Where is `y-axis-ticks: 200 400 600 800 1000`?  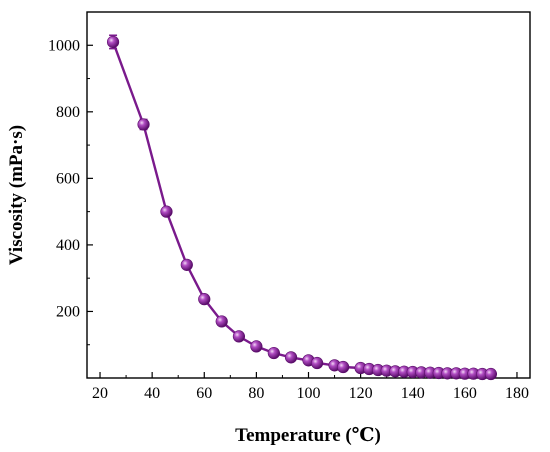
y-axis-ticks: 200 400 600 800 1000 is located at coordinates (70, 191).